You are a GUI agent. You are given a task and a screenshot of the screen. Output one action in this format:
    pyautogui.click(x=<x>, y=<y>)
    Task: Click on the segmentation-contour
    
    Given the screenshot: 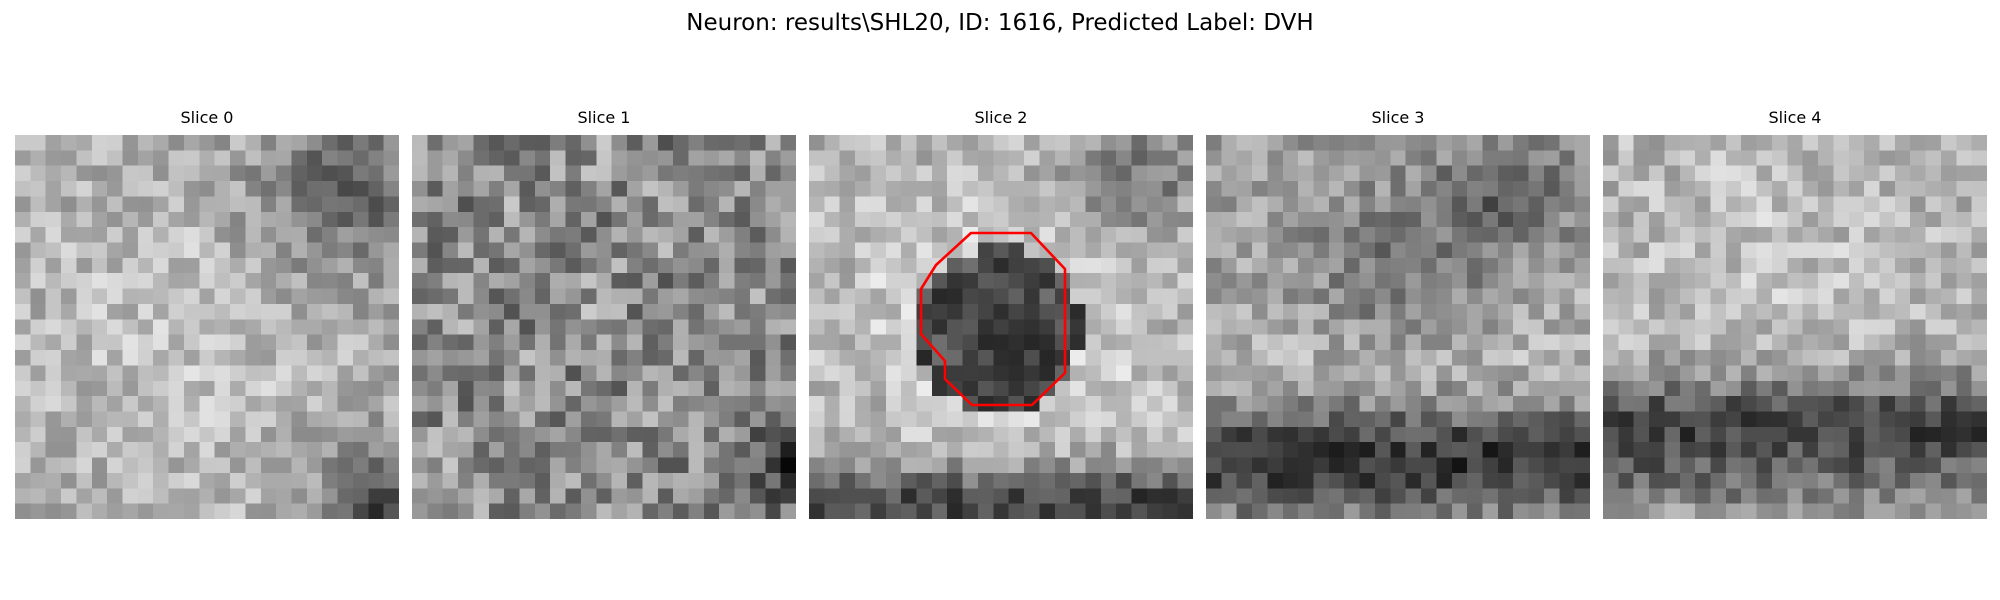 What is the action you would take?
    pyautogui.click(x=993, y=319)
    